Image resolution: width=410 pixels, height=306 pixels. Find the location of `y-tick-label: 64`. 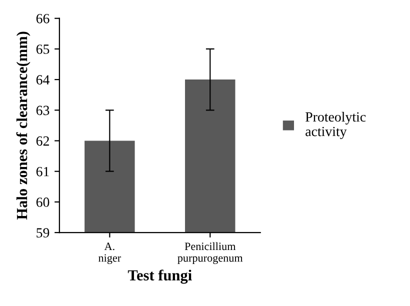

y-tick-label: 64 is located at coordinates (43, 80).